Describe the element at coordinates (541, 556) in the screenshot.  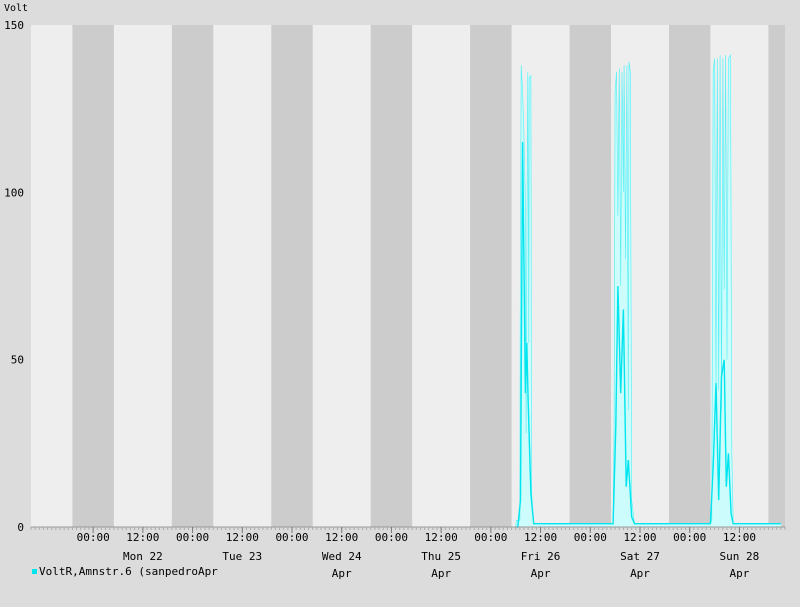
I see `day-label: Fri 26` at that location.